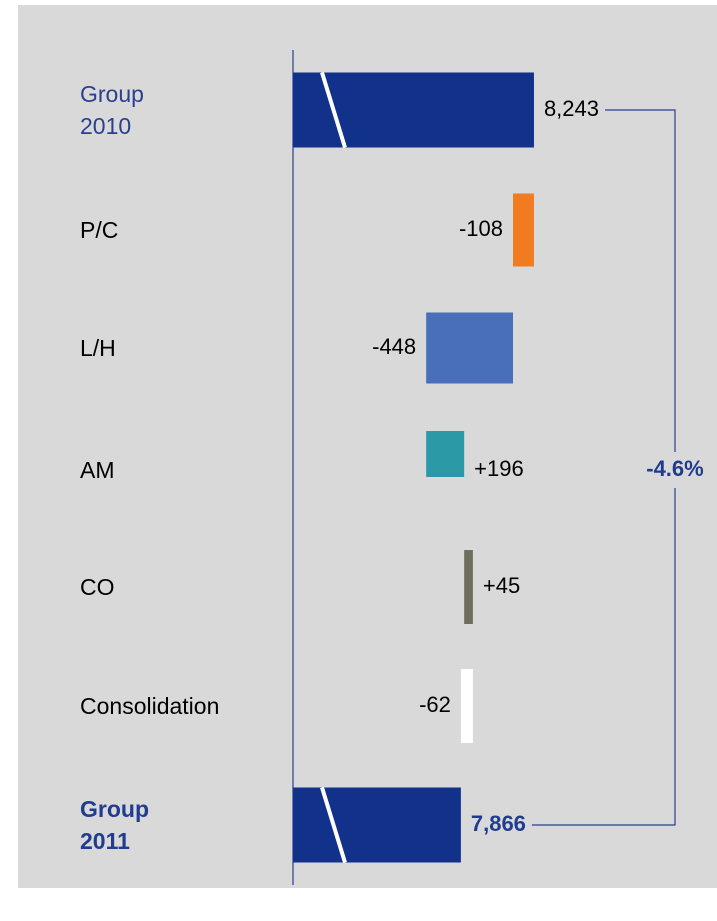 This screenshot has width=717, height=921. I want to click on value-label: 8,243, so click(571, 108).